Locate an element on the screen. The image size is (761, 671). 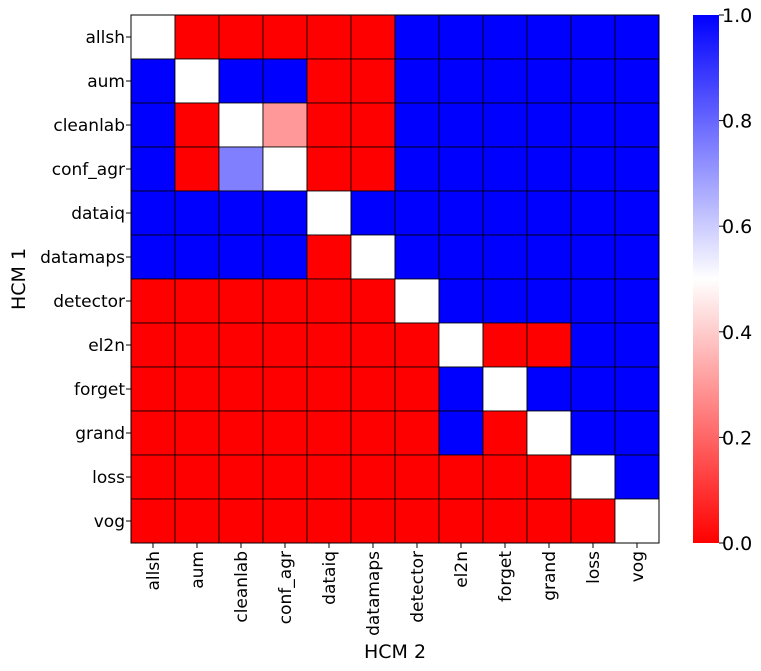
x-tick-label: cleanlab is located at coordinates (242, 587).